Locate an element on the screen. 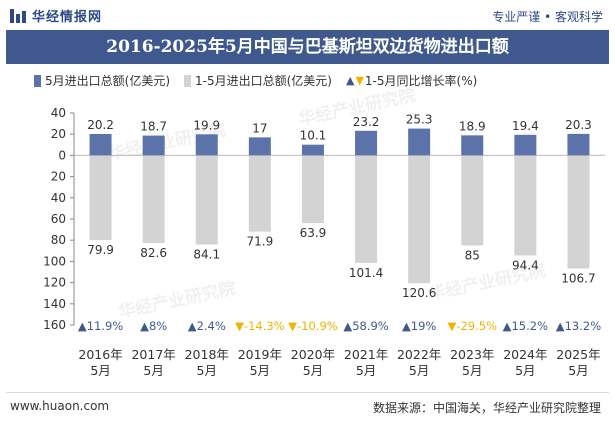  y-tick-label: 60 is located at coordinates (58, 219).